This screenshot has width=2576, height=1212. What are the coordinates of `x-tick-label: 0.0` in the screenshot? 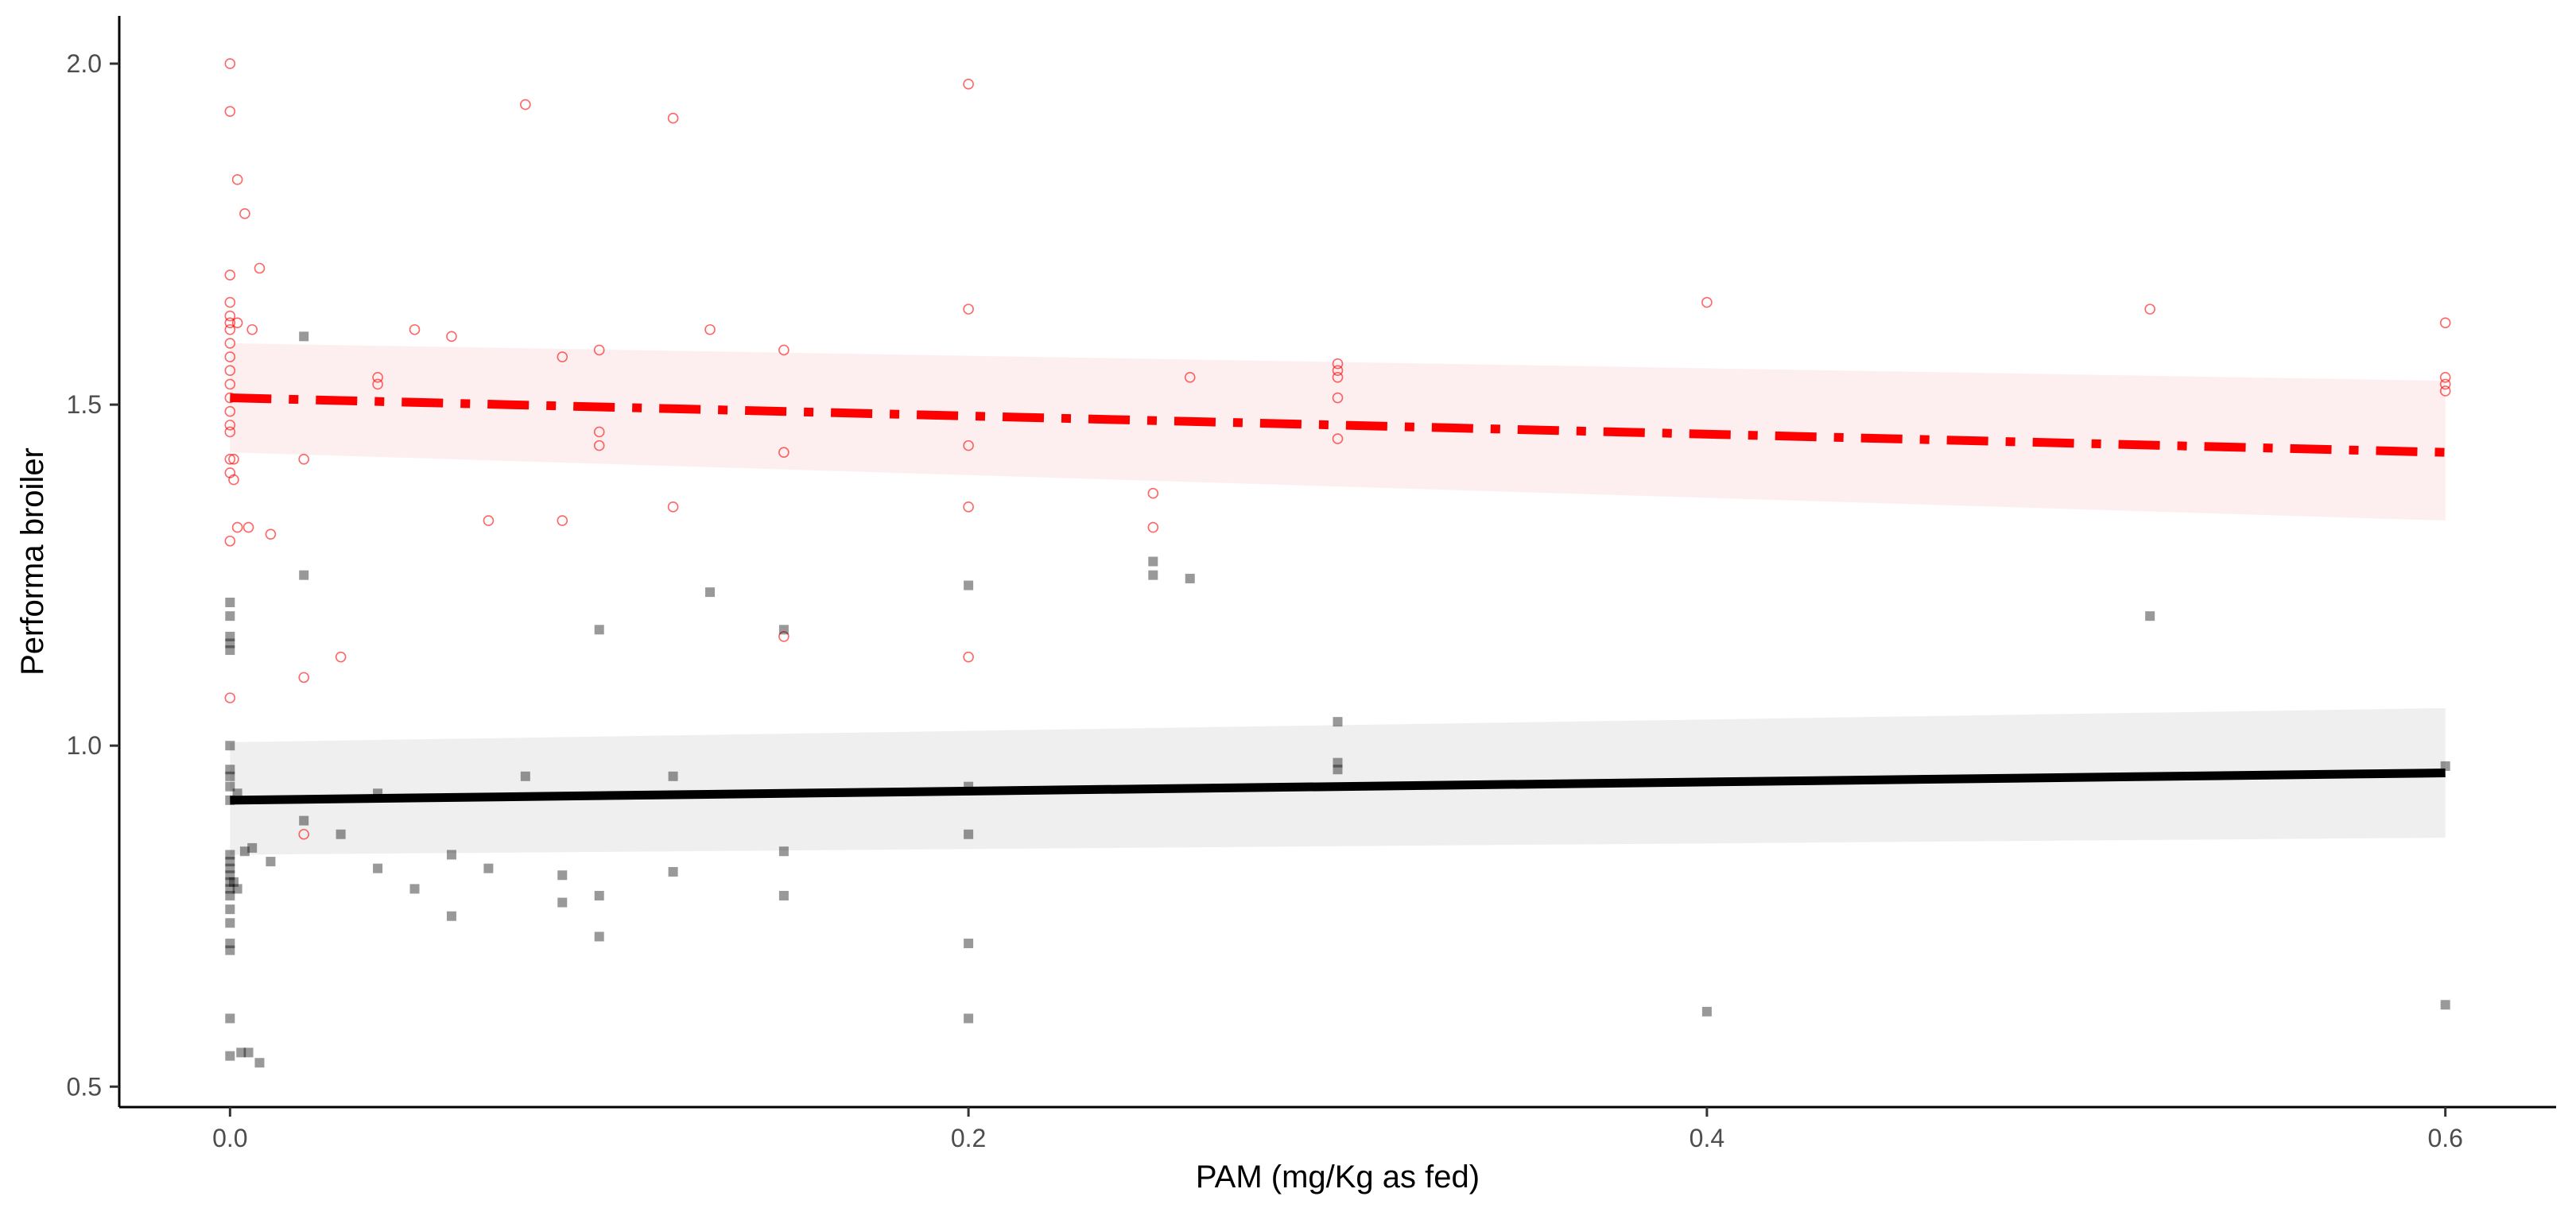 It's located at (230, 1138).